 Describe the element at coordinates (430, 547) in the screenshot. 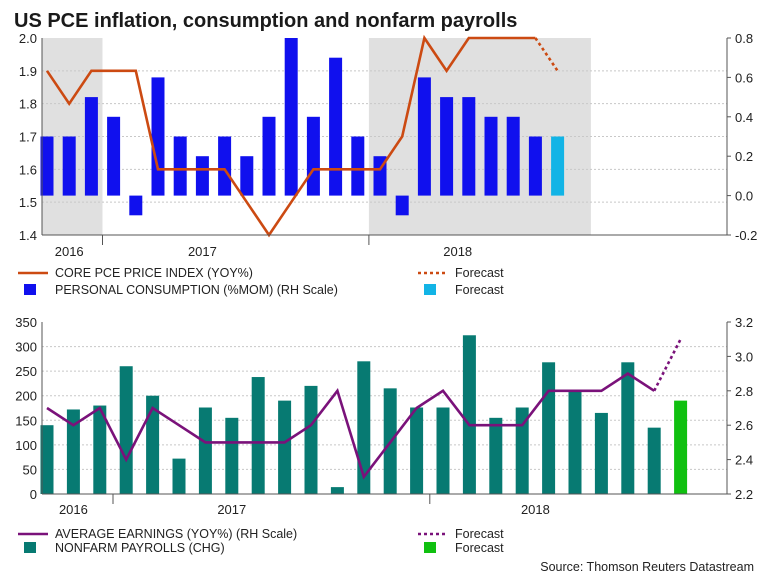

I see `legend-payrolls-forecast-swatch` at that location.